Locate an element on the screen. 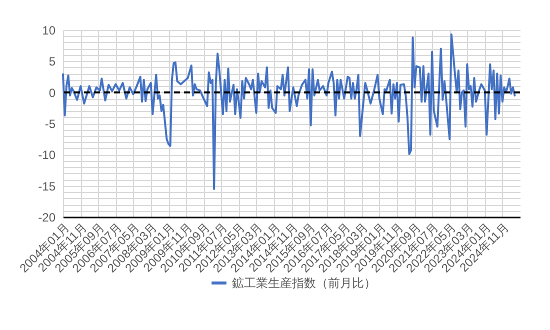  y-tick-label: -20 is located at coordinates (47, 217).